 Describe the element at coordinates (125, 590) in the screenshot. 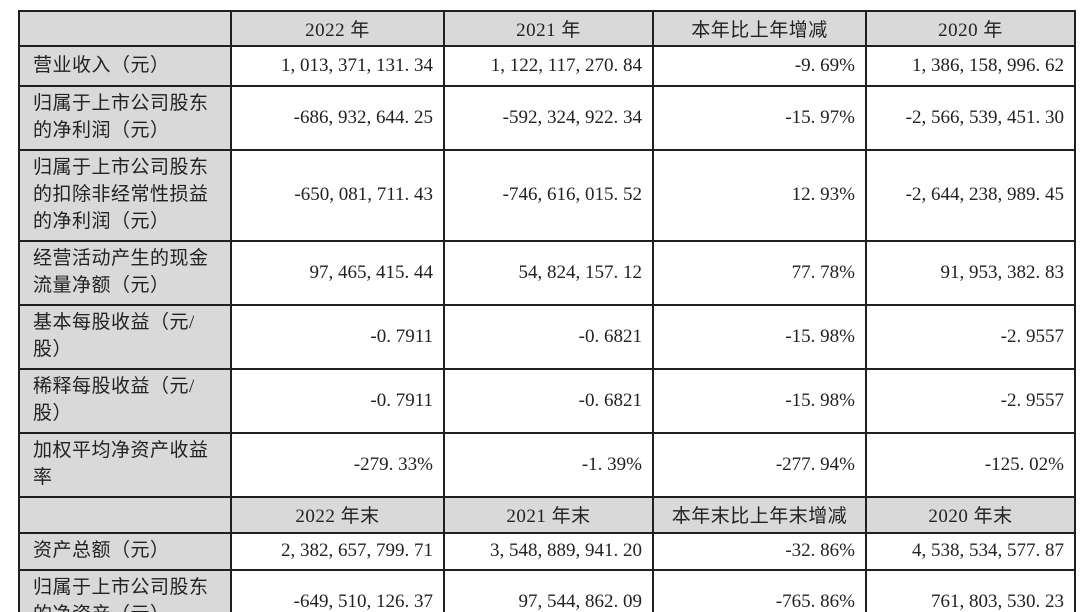

I see `row-label: 归属于上市公司股东 的净资产（元）` at that location.